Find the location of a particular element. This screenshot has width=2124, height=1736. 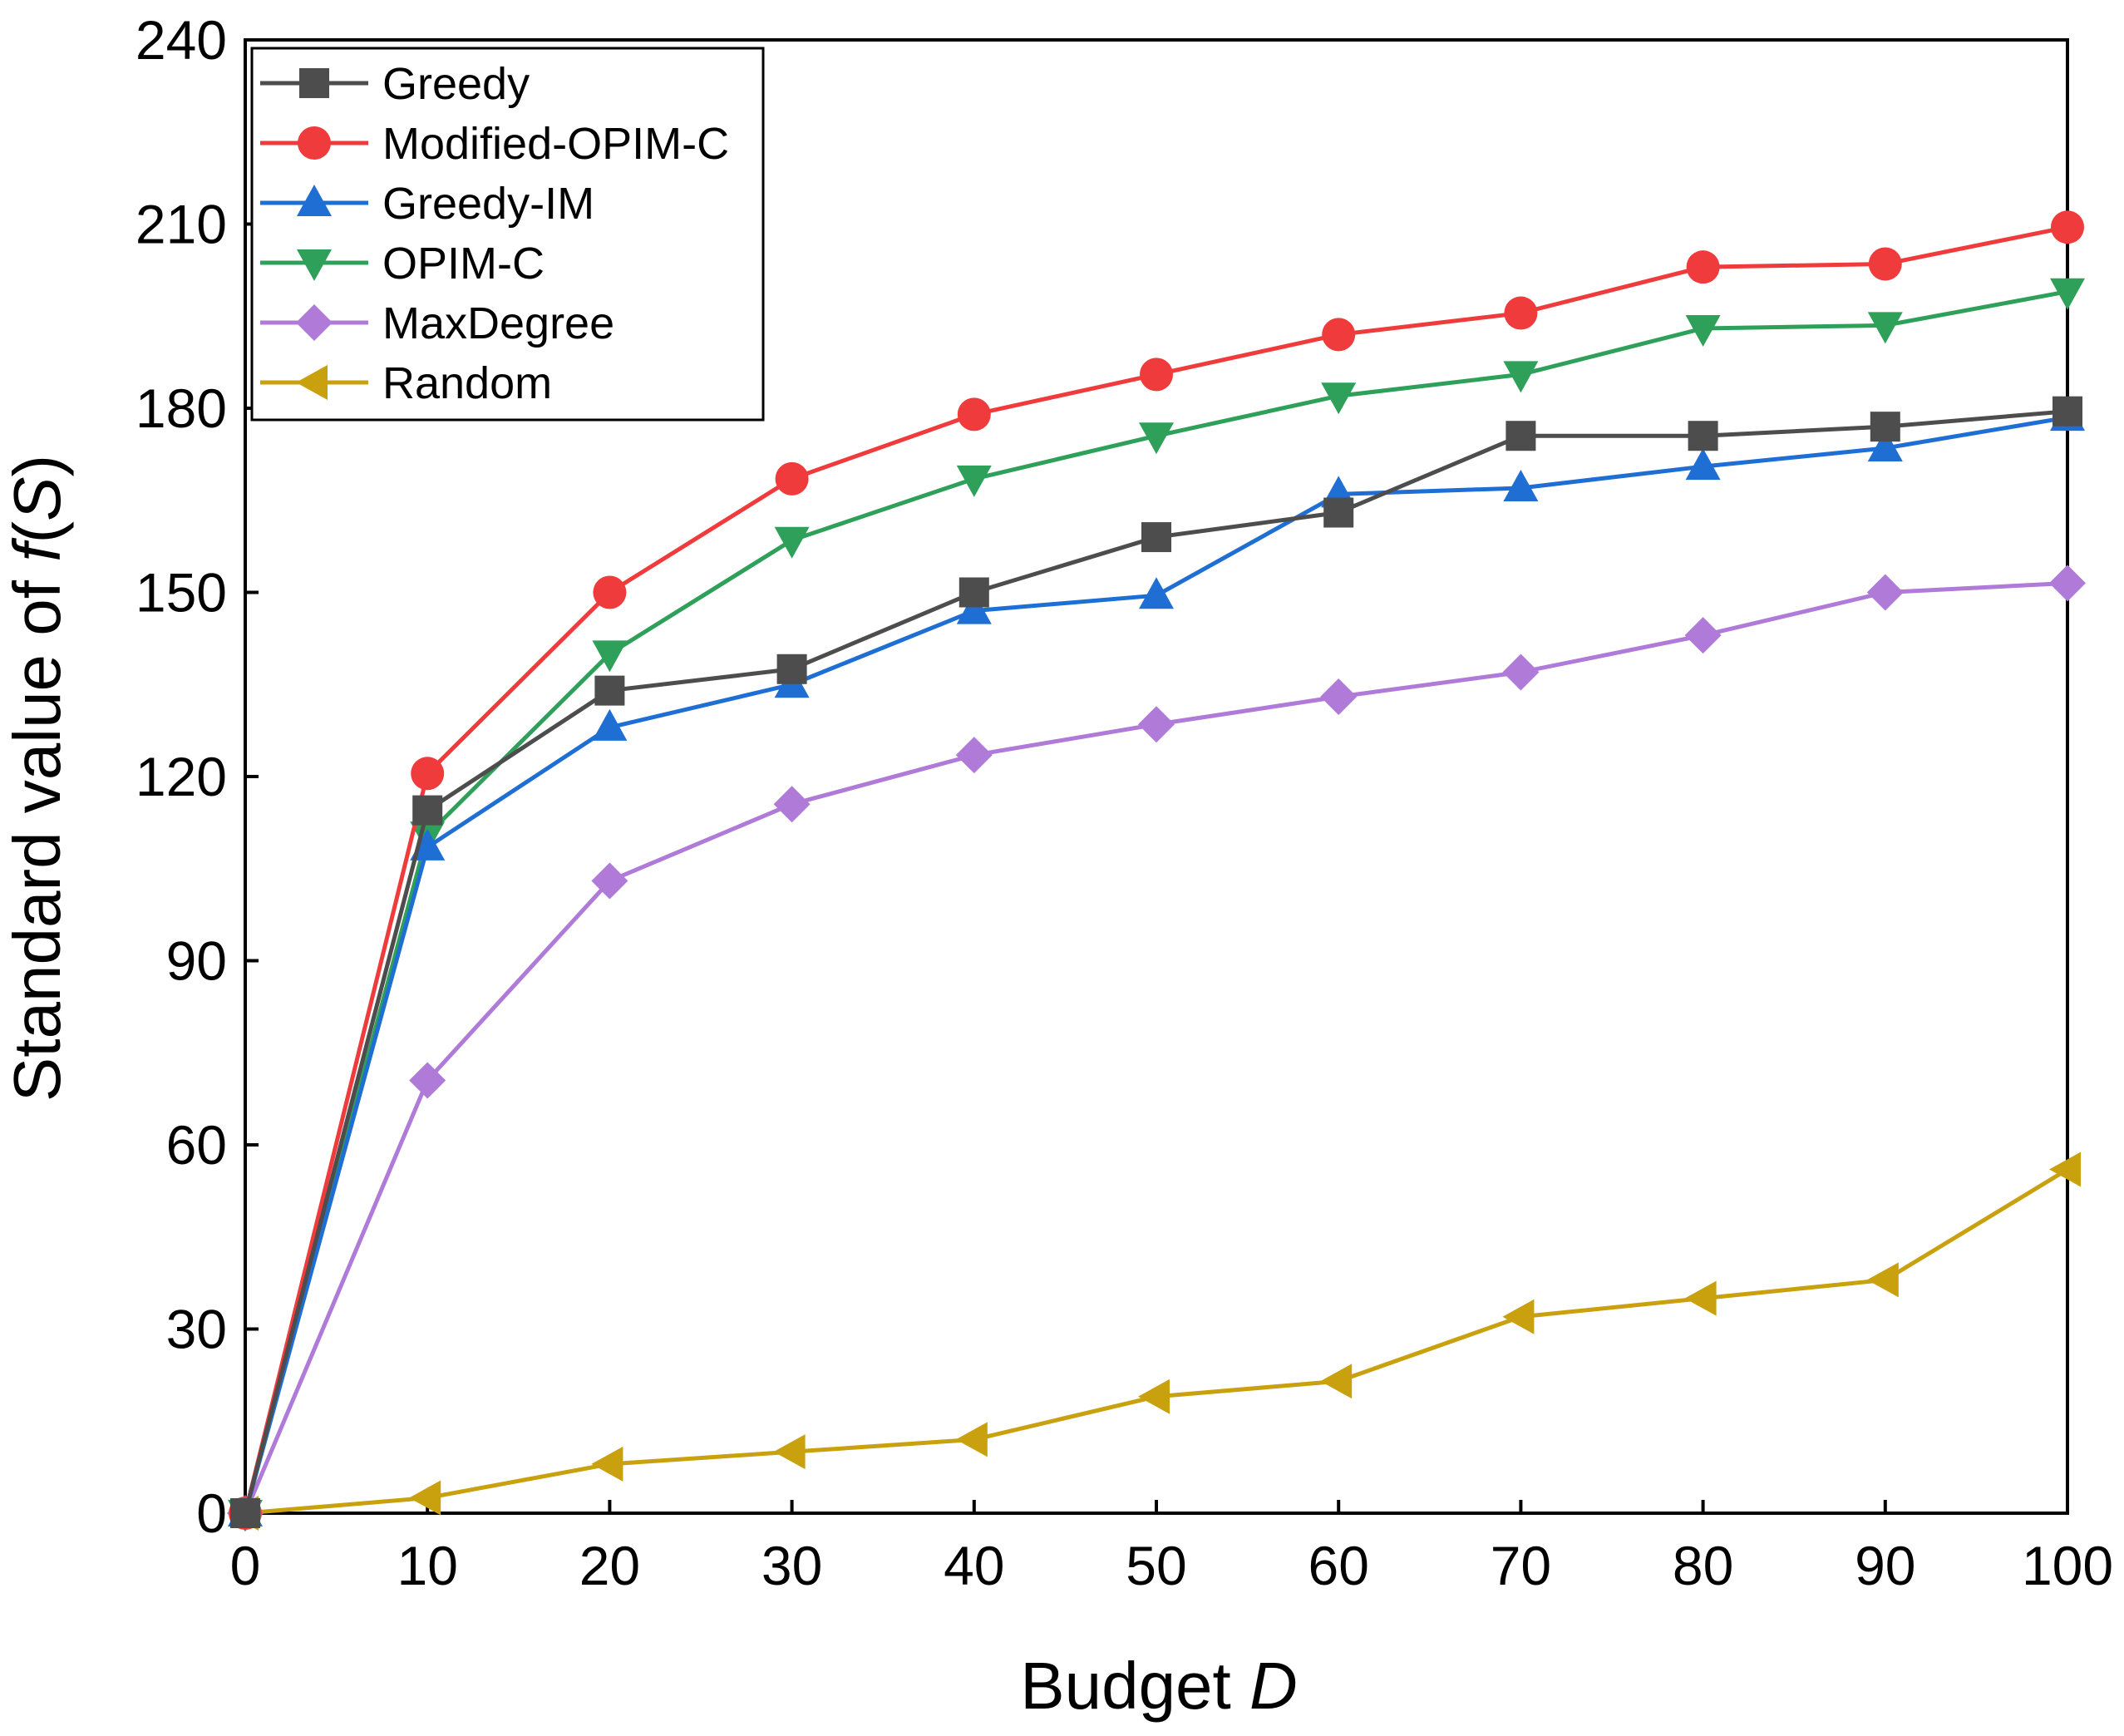

legend-item-maxdegree: MaxDegree is located at coordinates (437, 323).